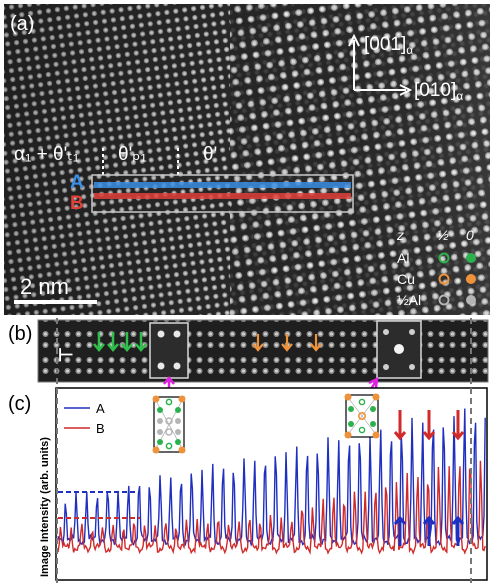 The height and width of the screenshot is (587, 495). What do you see at coordinates (120, 342) in the screenshot?
I see `green-arrows` at bounding box center [120, 342].